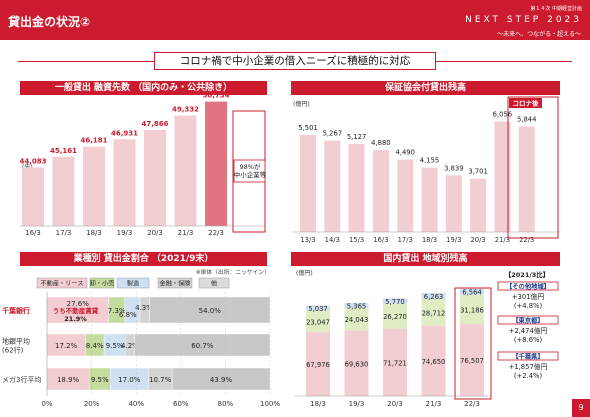 Image resolution: width=590 pixels, height=417 pixels. I want to click on y-unit-label: (先), so click(27, 167).